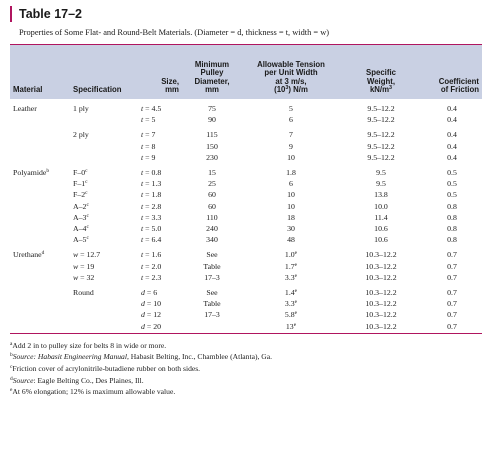 This screenshot has width=487, height=468. I want to click on cell-size: t = 3.3, so click(160, 217).